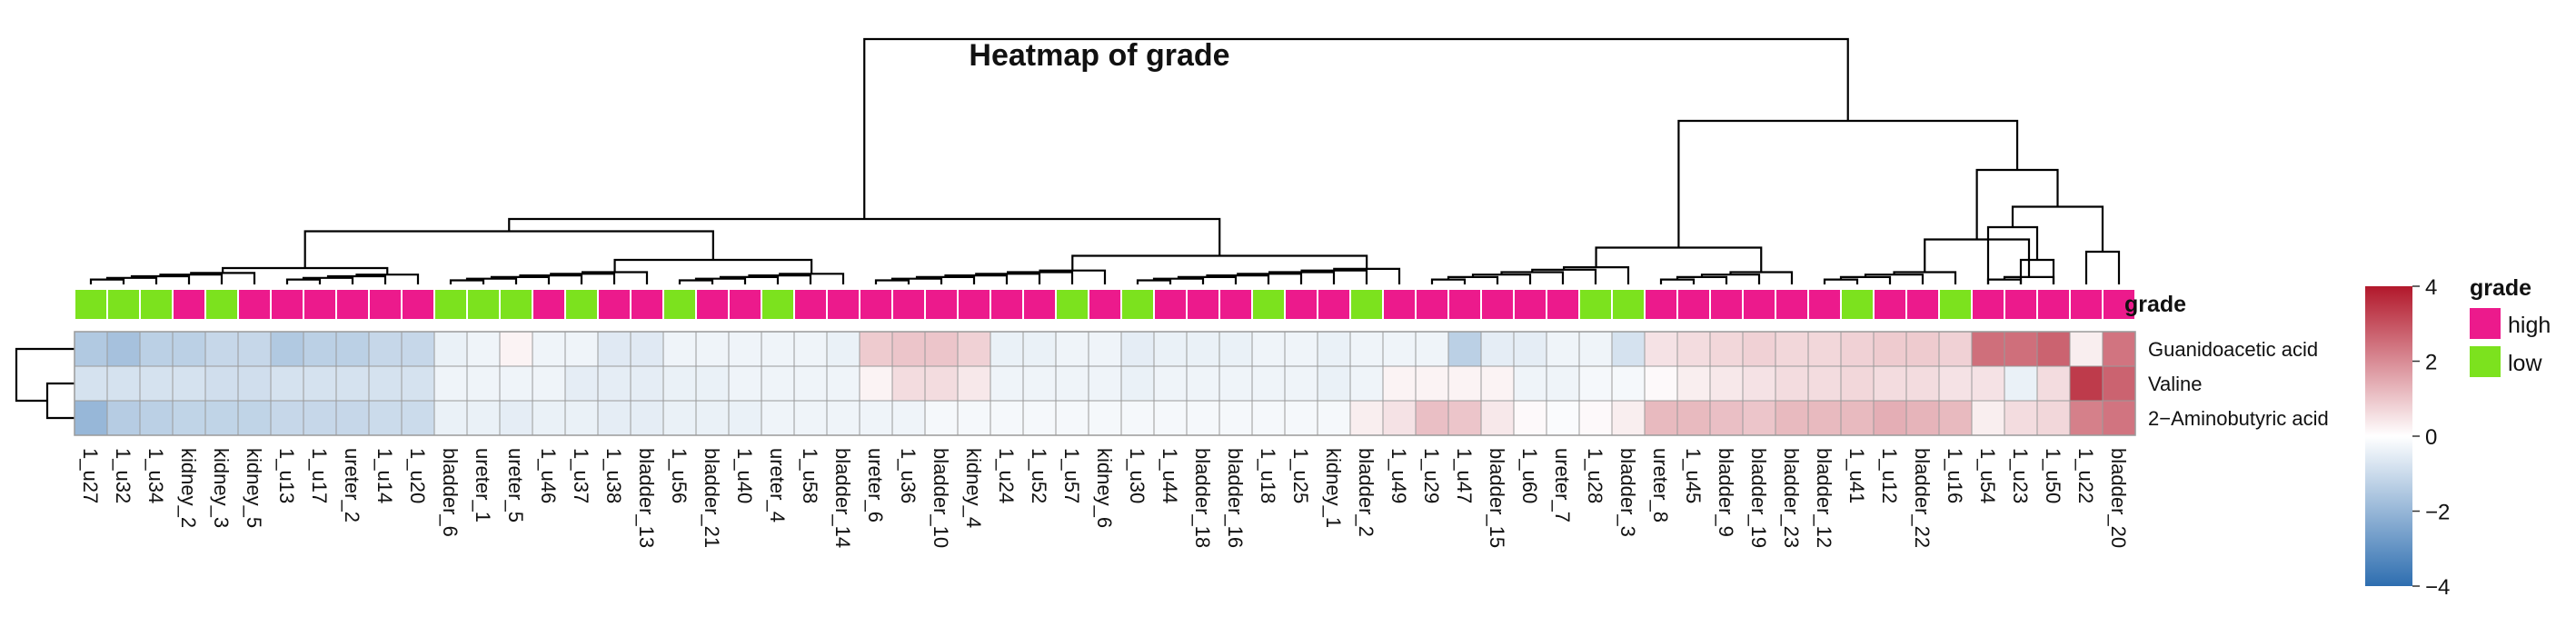 This screenshot has height=637, width=2576. I want to click on color-scale-legend: 4 2 0 −2 −4, so click(2407, 438).